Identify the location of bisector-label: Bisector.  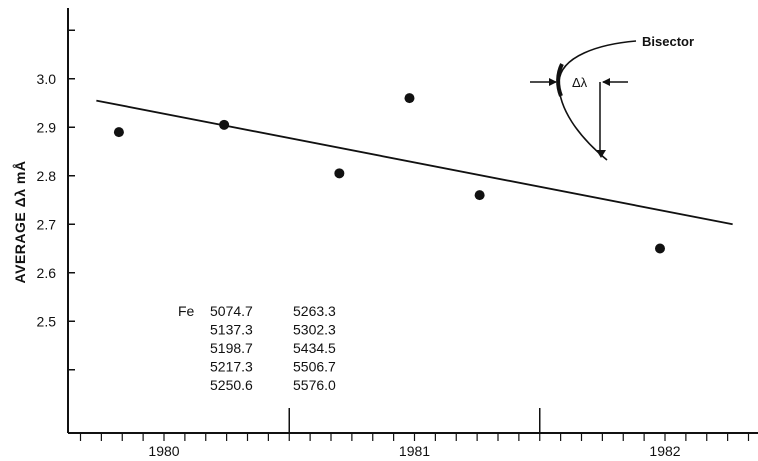
(668, 41).